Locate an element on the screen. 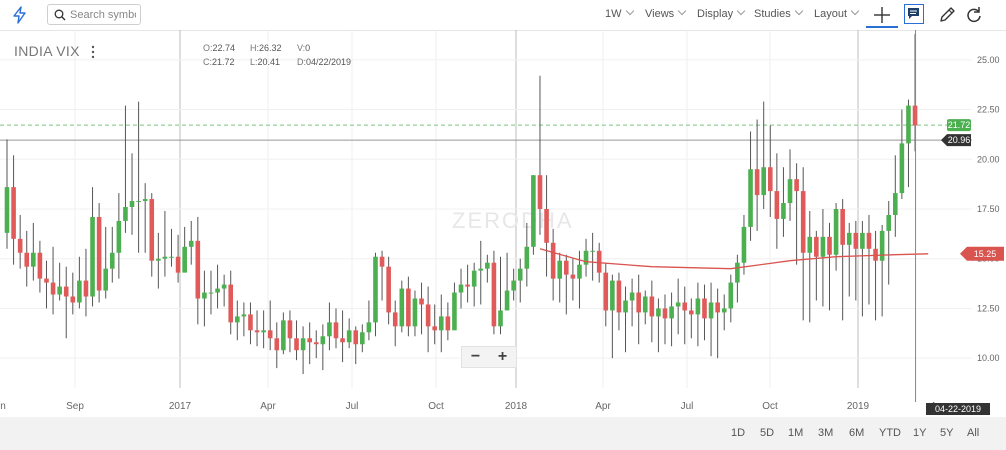 The image size is (1006, 450). y-tick-label: 17.50 is located at coordinates (988, 209).